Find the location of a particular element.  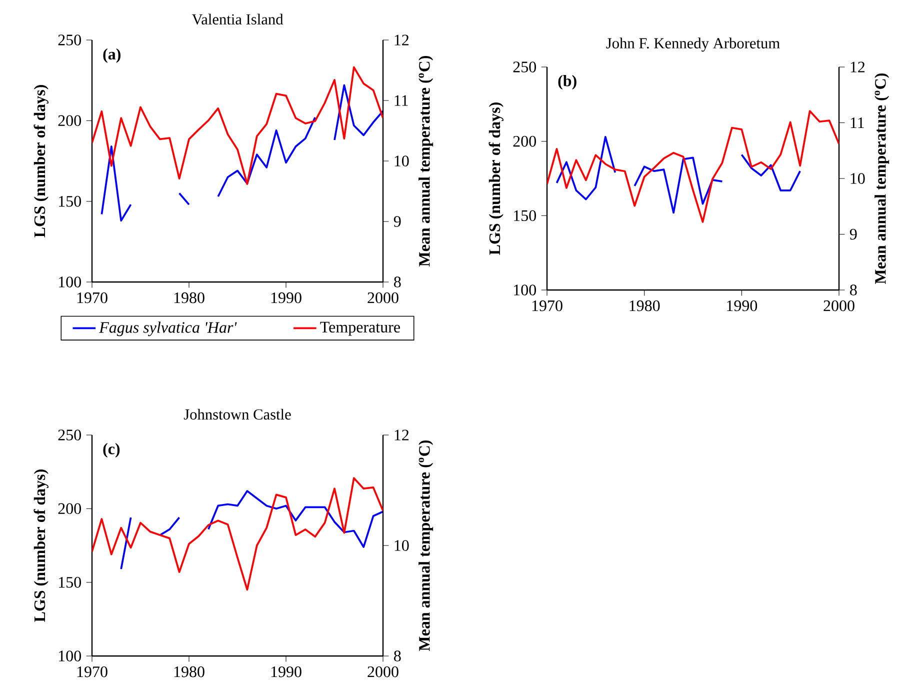

annotation: (c) is located at coordinates (111, 450).